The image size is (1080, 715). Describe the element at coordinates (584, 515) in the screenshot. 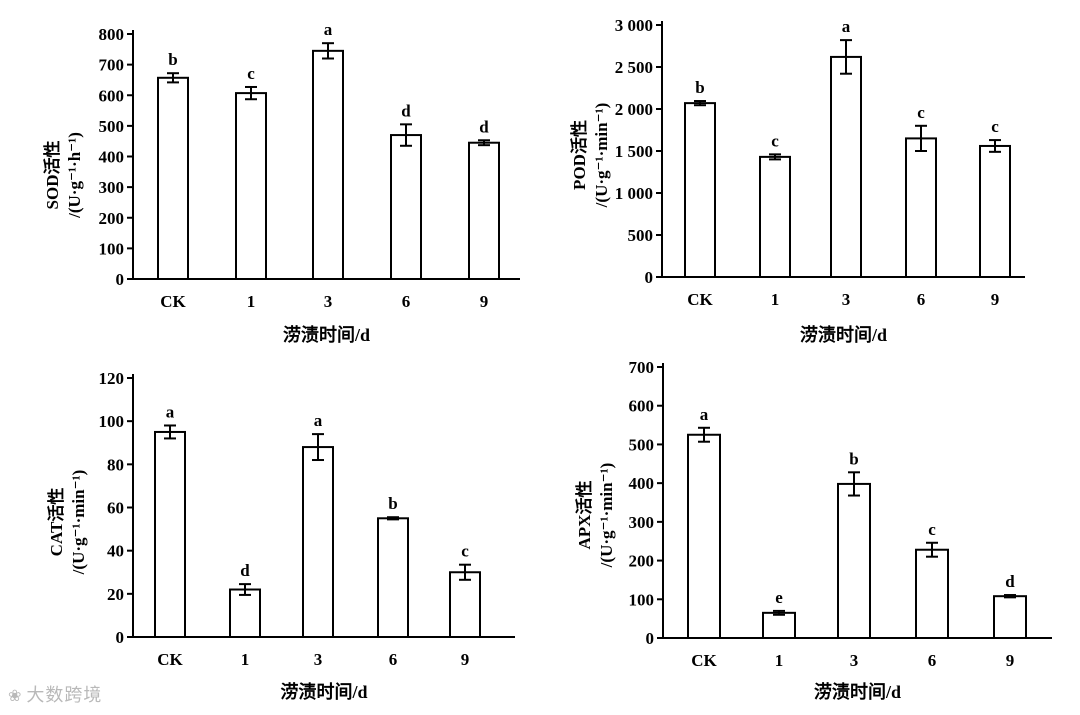

I see `y-axis-title-name: APX活性` at that location.